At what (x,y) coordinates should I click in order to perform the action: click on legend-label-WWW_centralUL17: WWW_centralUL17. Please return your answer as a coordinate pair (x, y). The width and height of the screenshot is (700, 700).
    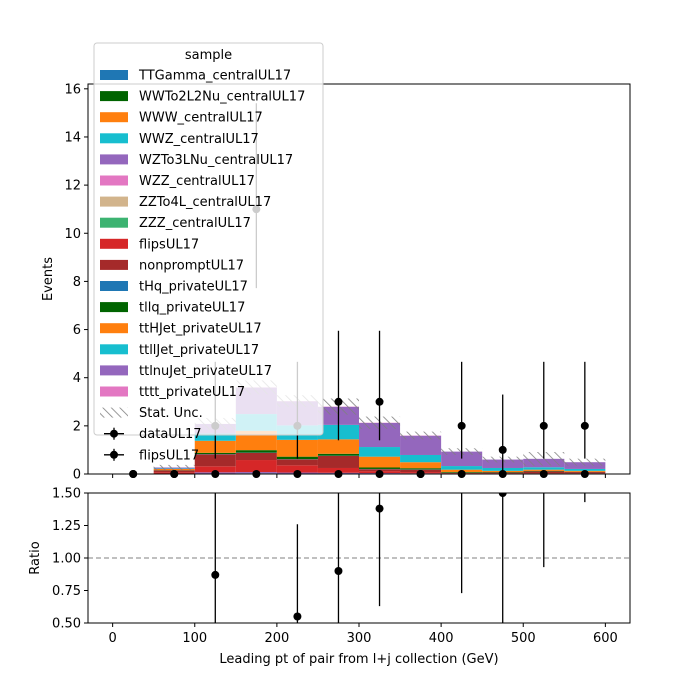
    Looking at the image, I should click on (201, 118).